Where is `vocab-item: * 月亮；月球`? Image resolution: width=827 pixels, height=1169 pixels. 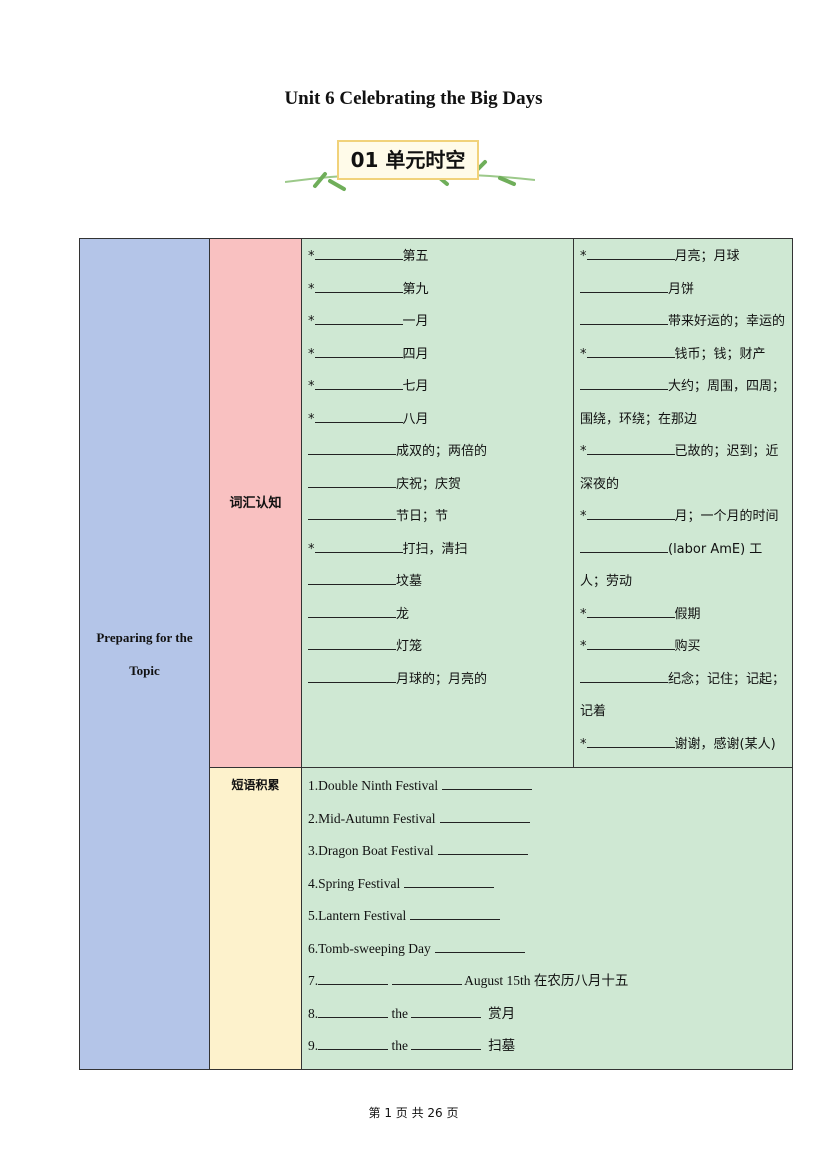
vocab-item: * 月亮；月球 is located at coordinates (683, 257).